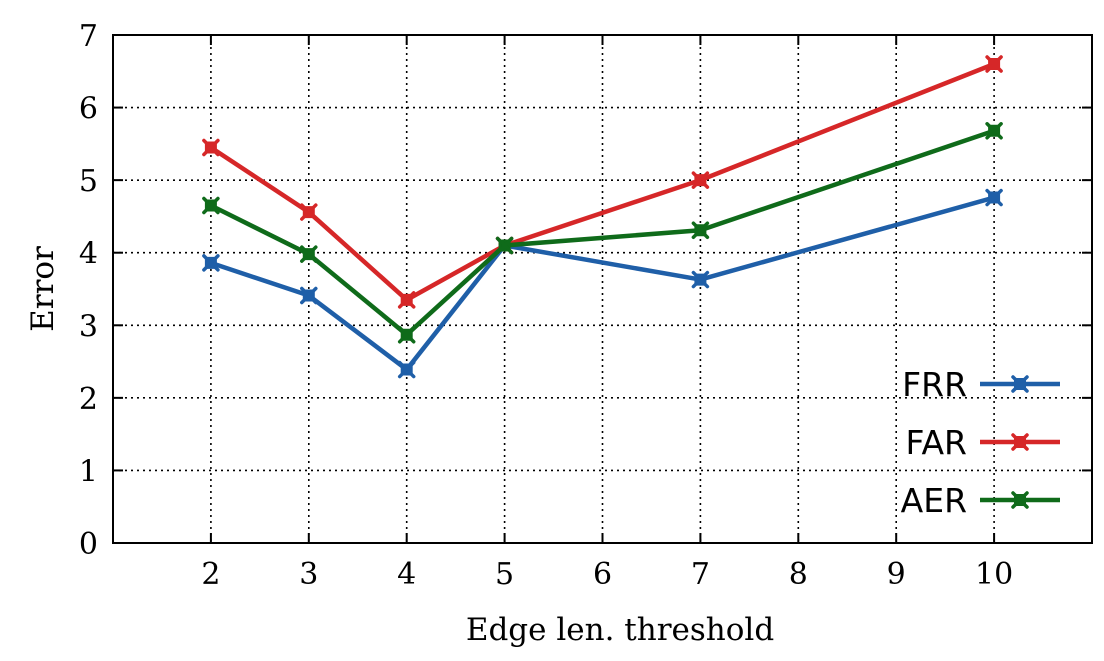  Describe the element at coordinates (983, 442) in the screenshot. I see `legend-item-far: FAR` at that location.